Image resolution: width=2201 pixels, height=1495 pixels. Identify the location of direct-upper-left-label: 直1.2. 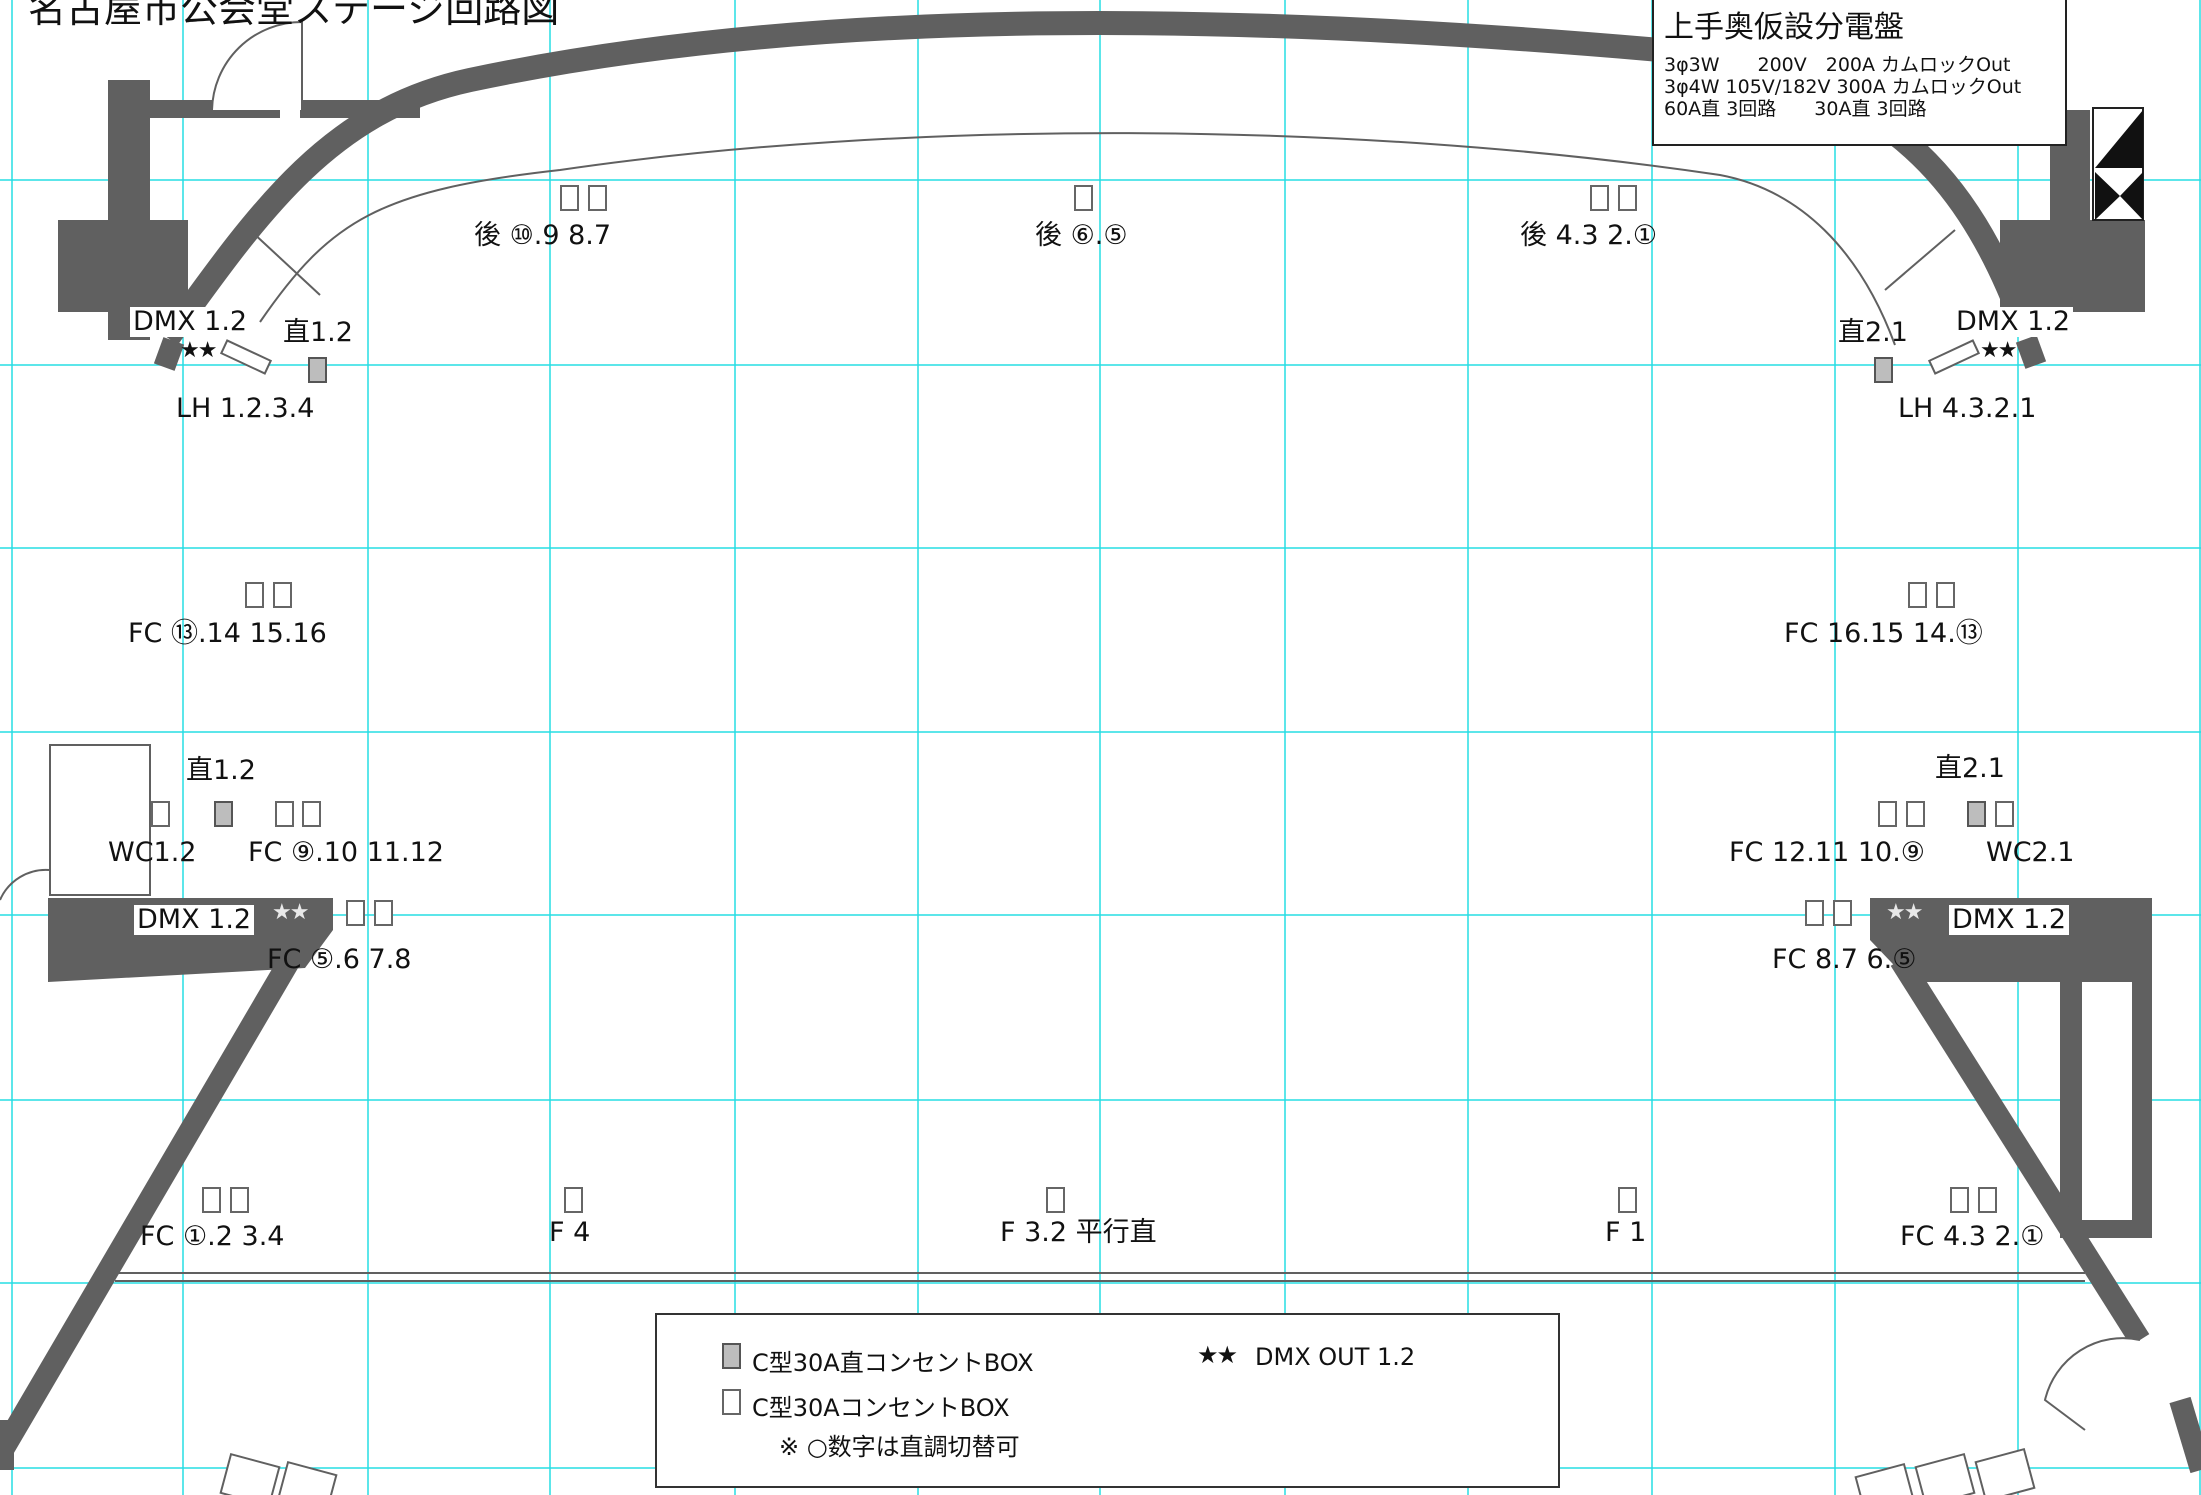
(318, 332).